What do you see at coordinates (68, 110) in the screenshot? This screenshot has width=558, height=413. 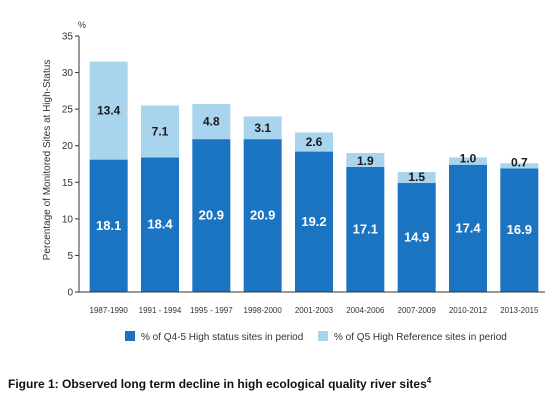 I see `y-tick-label: 25` at bounding box center [68, 110].